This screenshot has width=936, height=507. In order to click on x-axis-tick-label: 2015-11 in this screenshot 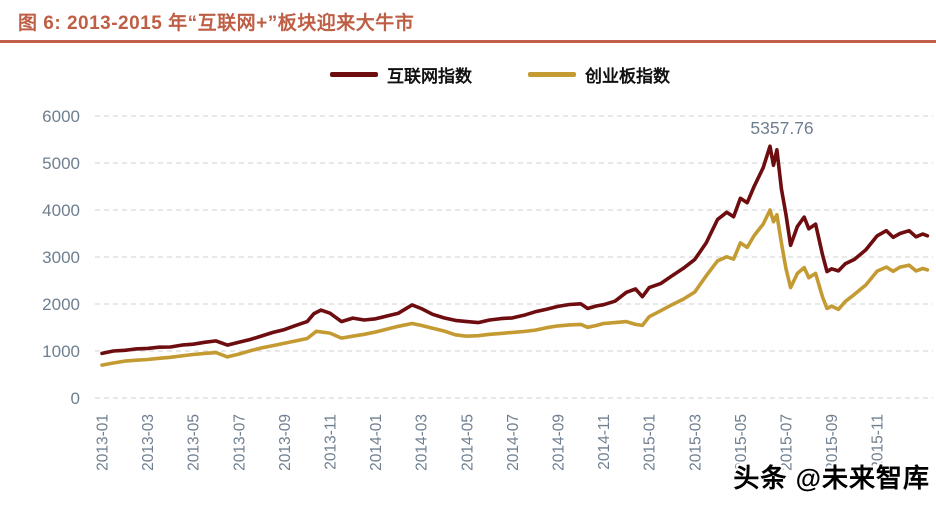, I will do `click(878, 442)`.